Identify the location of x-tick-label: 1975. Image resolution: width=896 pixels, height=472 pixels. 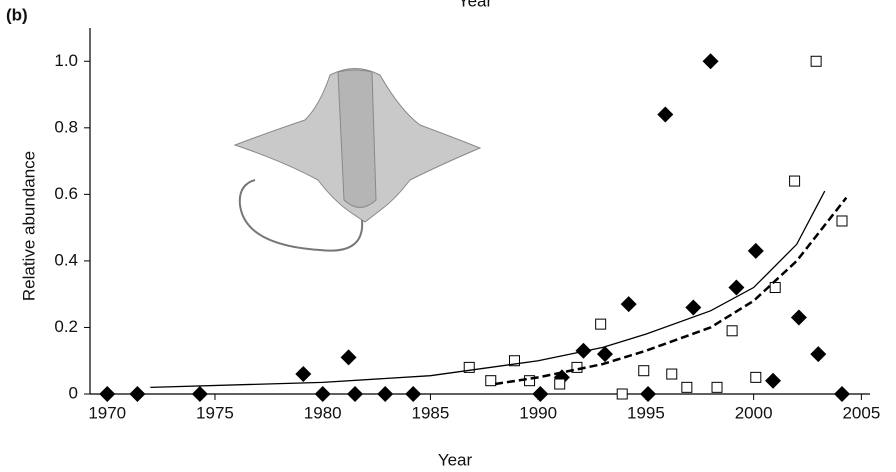
(215, 412).